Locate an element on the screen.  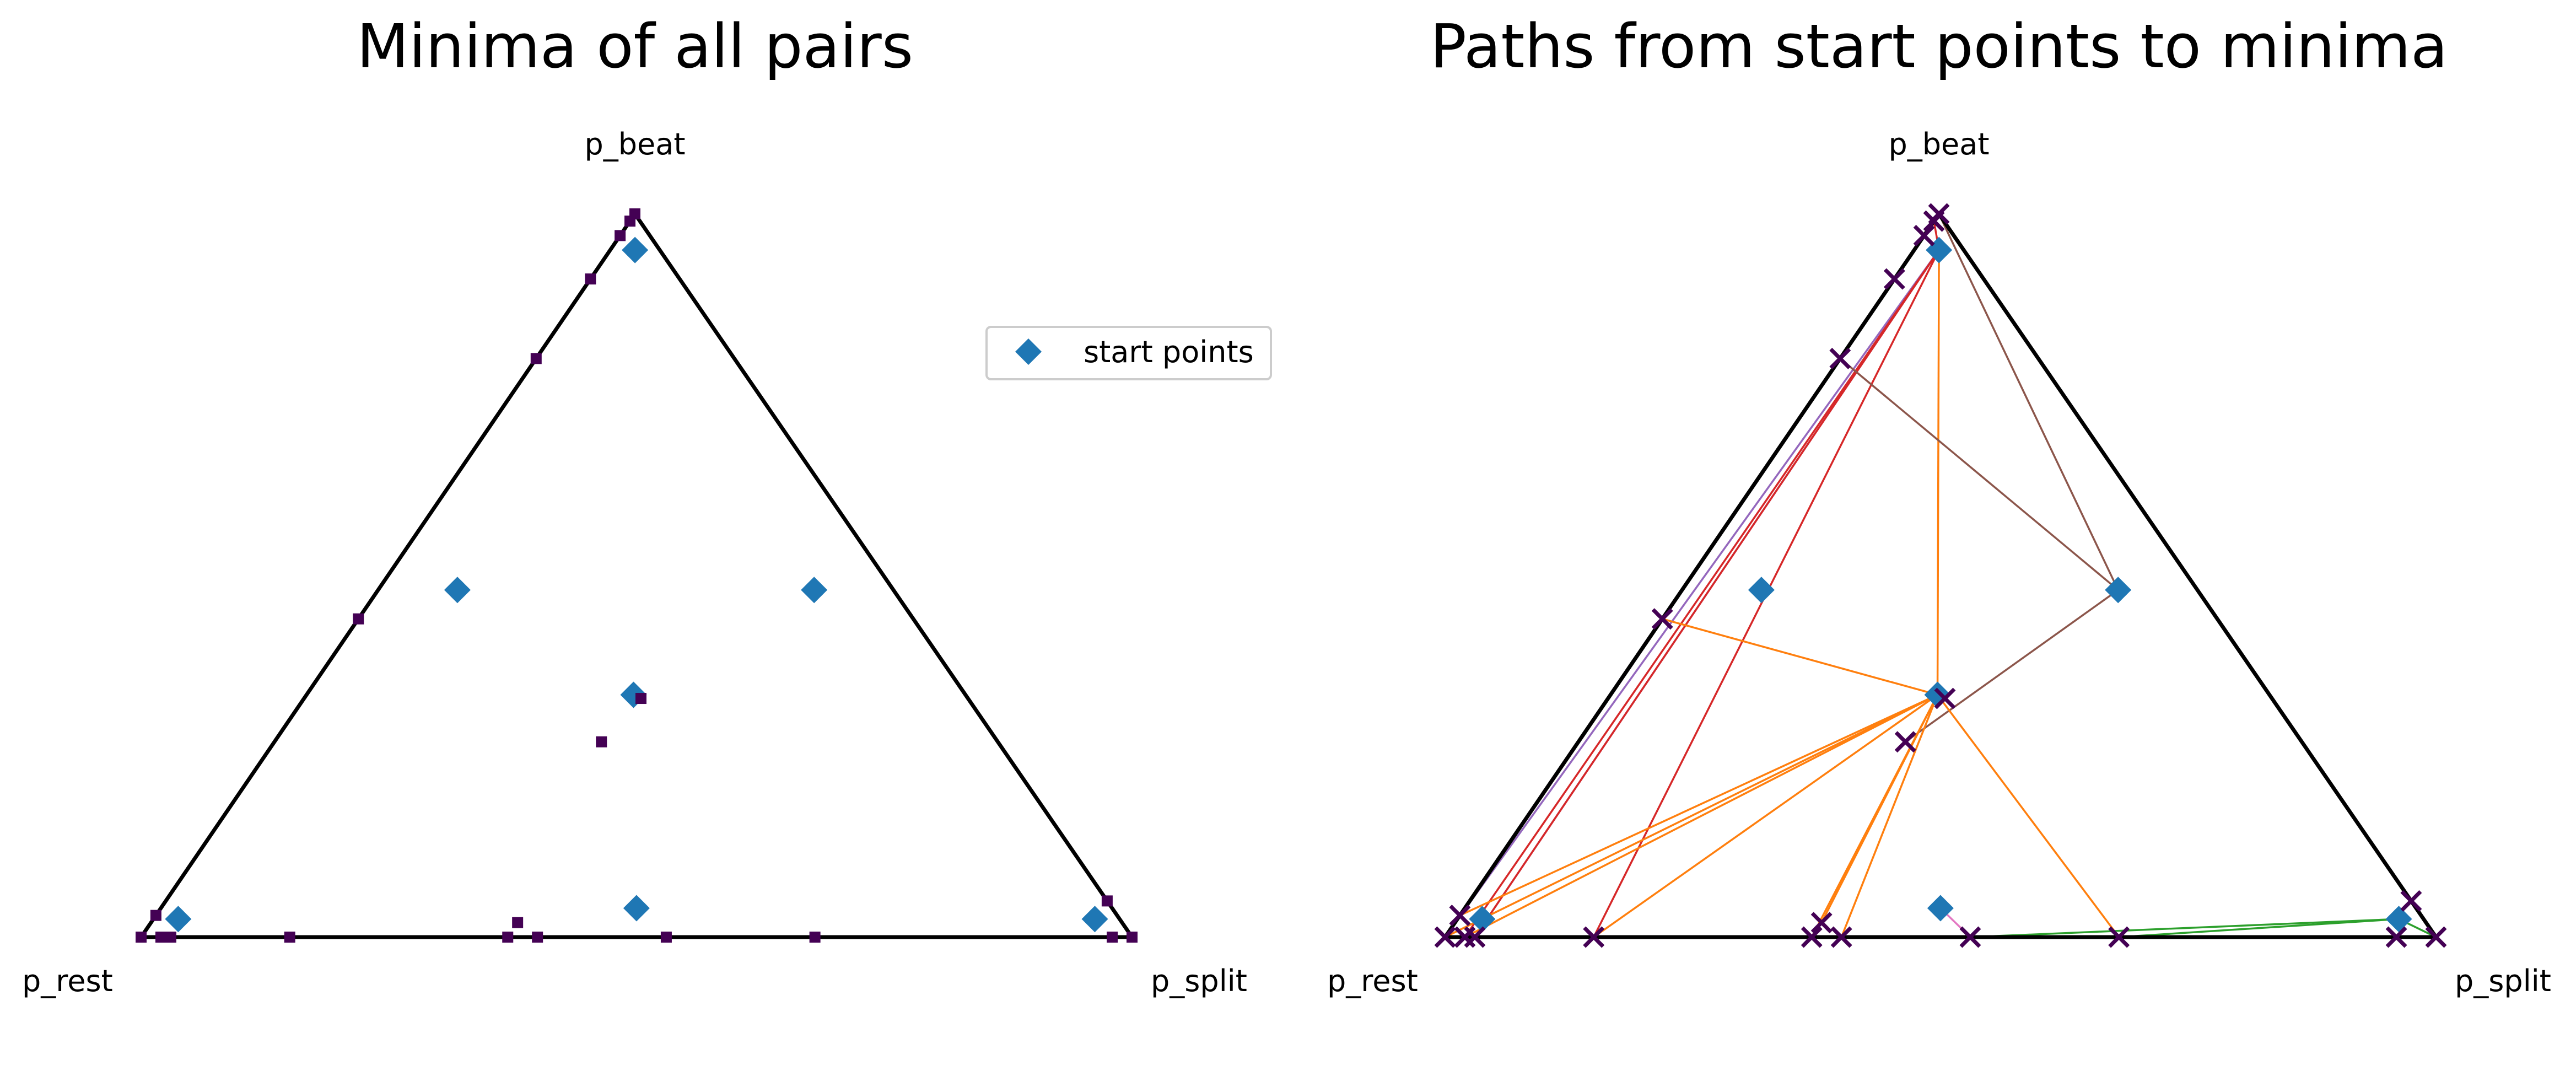
legend-label-start-points: start points is located at coordinates (1169, 352).